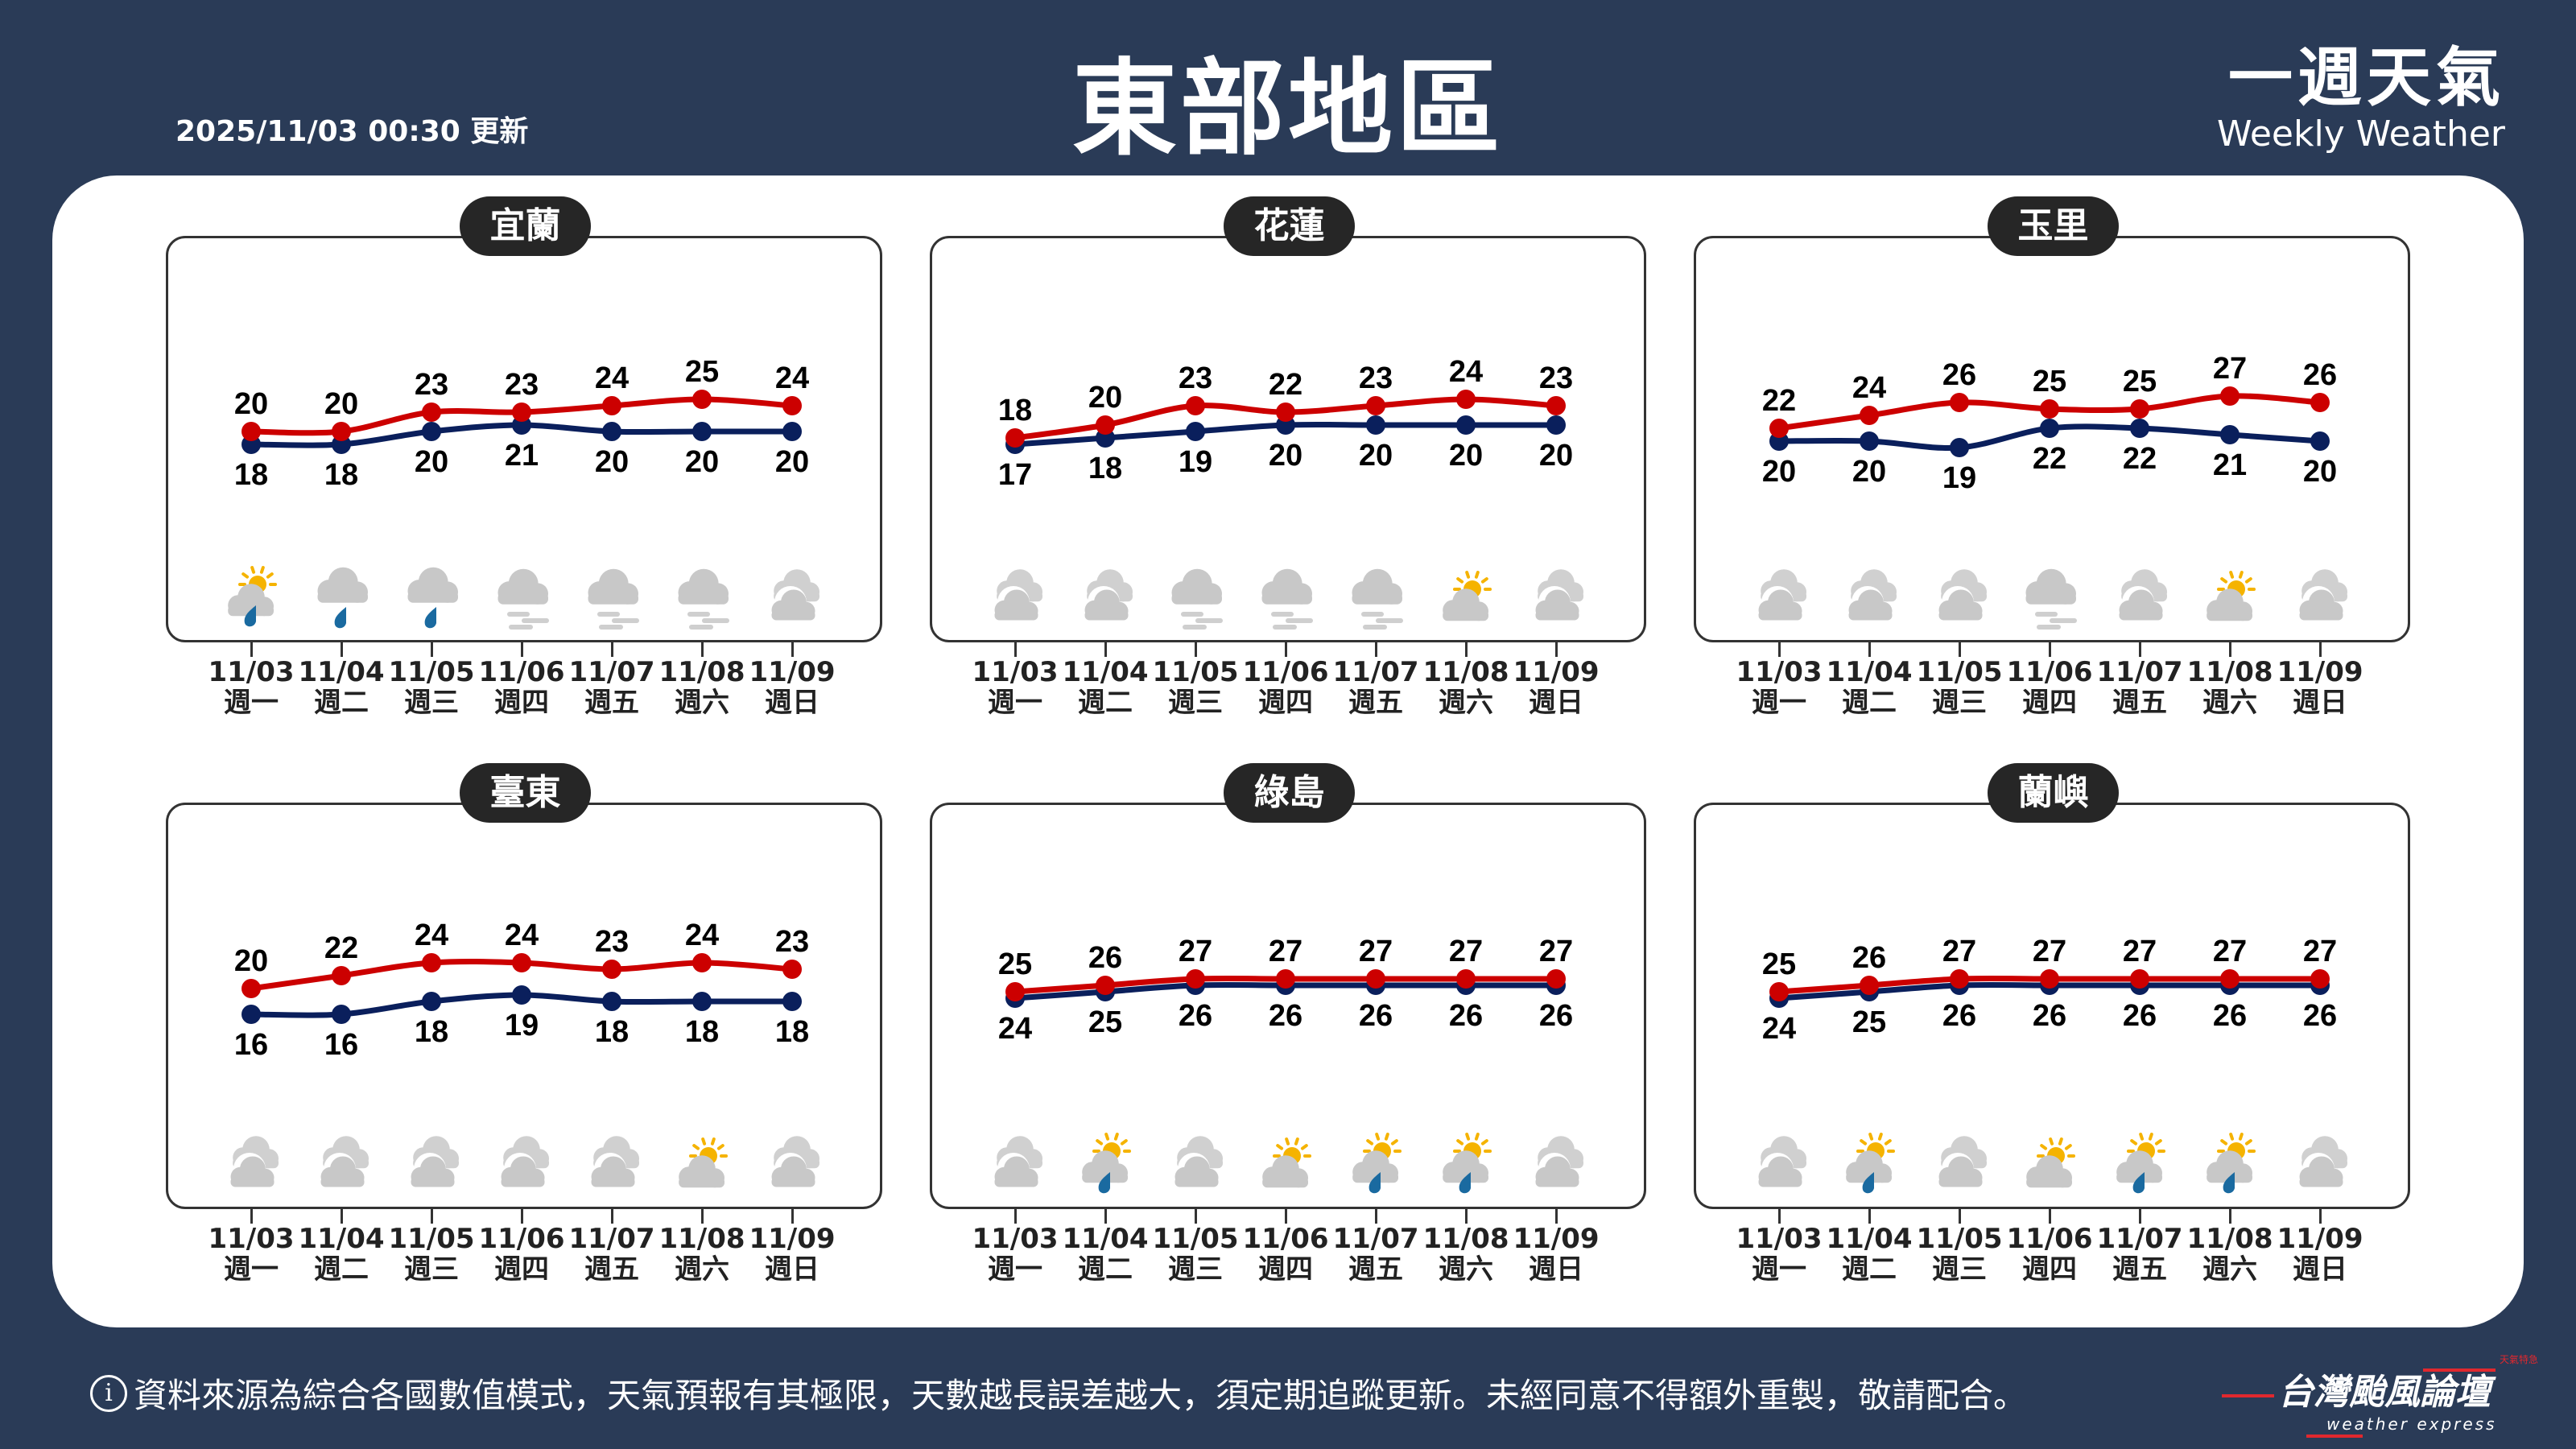  What do you see at coordinates (2052, 1064) in the screenshot?
I see `temperature-chart: 24 25 26 26 26 26 26 25 26 27 27 27 27 27` at bounding box center [2052, 1064].